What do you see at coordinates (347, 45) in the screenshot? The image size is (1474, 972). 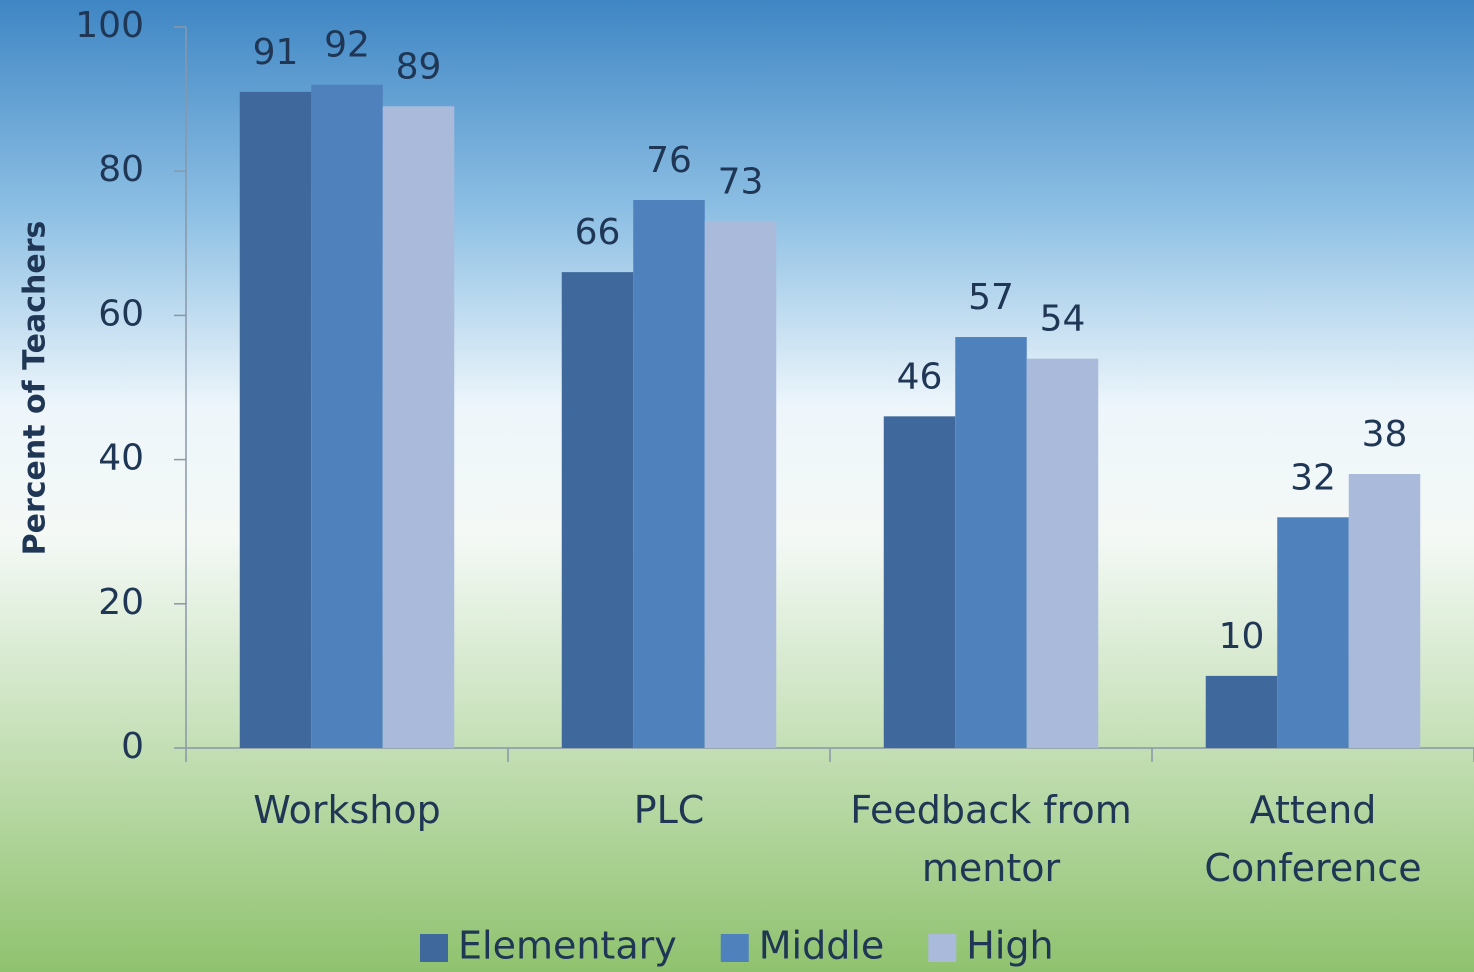 I see `data-label: 92` at bounding box center [347, 45].